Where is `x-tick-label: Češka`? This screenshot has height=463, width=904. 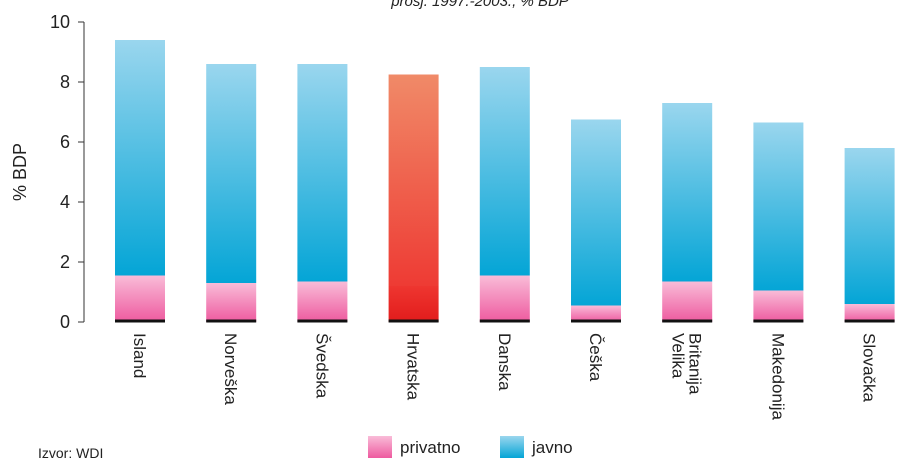
x-tick-label: Češka is located at coordinates (595, 357).